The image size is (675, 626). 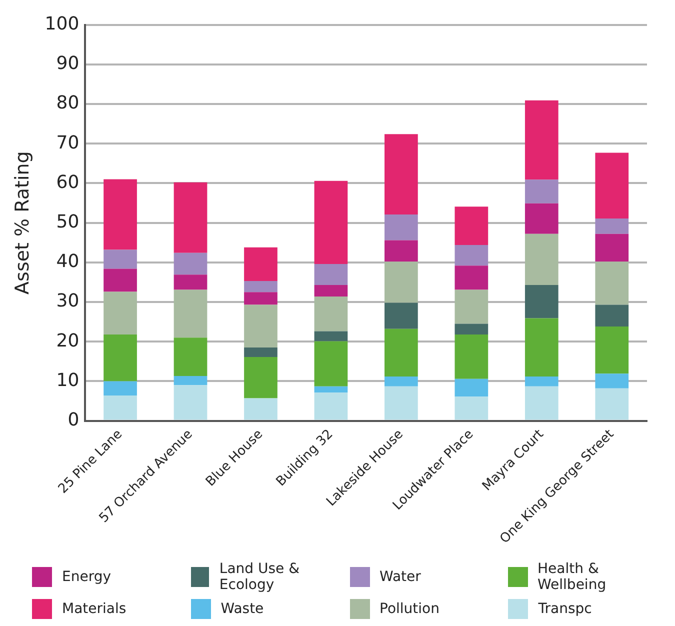 What do you see at coordinates (62, 23) in the screenshot?
I see `y-tick-label: 100` at bounding box center [62, 23].